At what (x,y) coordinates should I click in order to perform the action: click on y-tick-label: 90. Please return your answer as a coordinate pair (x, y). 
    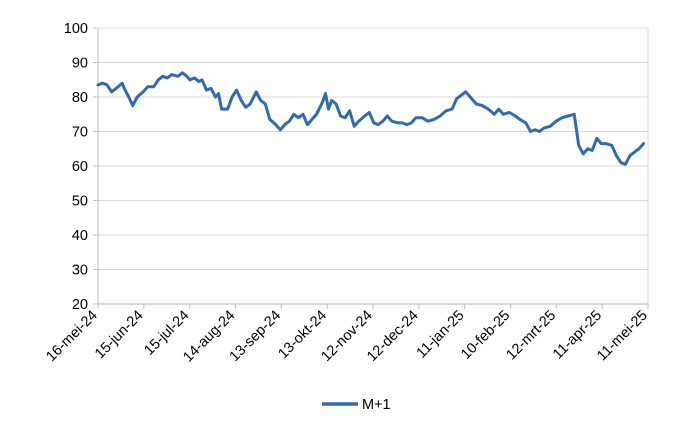
    Looking at the image, I should click on (80, 64).